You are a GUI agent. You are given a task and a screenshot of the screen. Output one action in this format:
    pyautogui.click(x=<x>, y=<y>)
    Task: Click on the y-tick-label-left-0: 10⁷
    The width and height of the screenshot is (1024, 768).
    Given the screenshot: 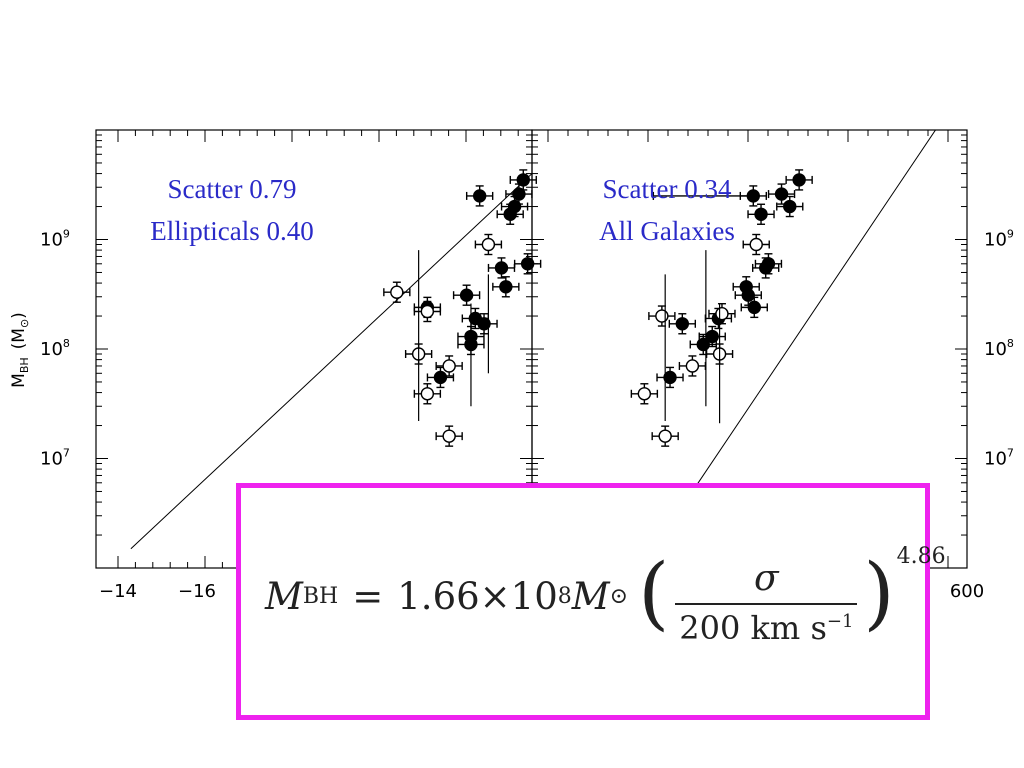 What is the action you would take?
    pyautogui.click(x=55, y=458)
    